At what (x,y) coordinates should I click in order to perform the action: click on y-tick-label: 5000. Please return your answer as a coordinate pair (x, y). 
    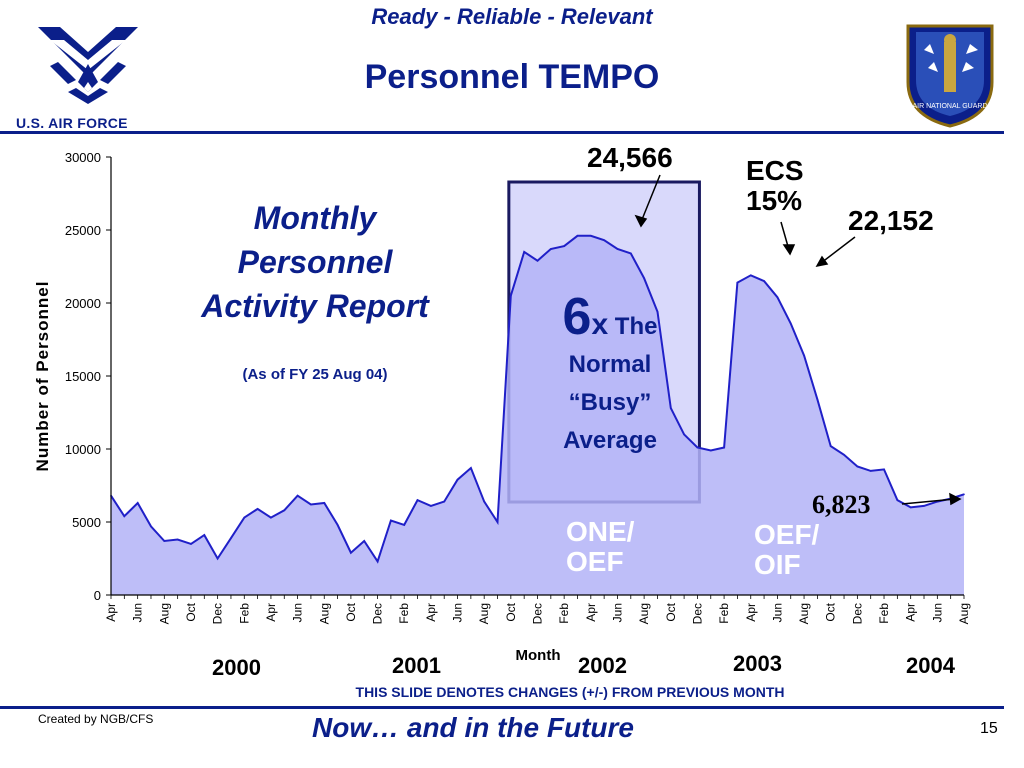
    Looking at the image, I should click on (86, 522).